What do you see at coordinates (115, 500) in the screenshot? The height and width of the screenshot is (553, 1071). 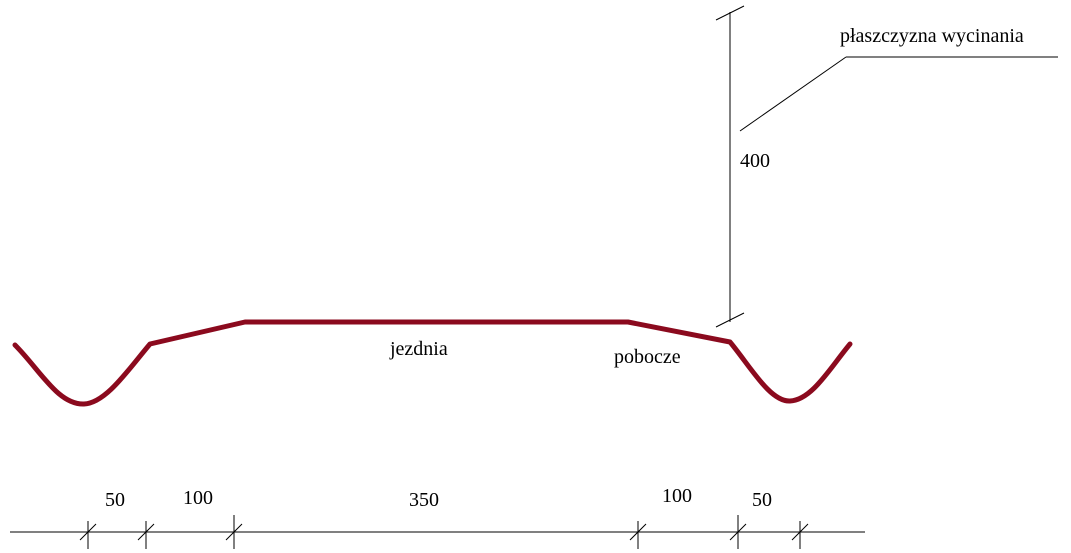 I see `dimension-left-ditch: 50` at bounding box center [115, 500].